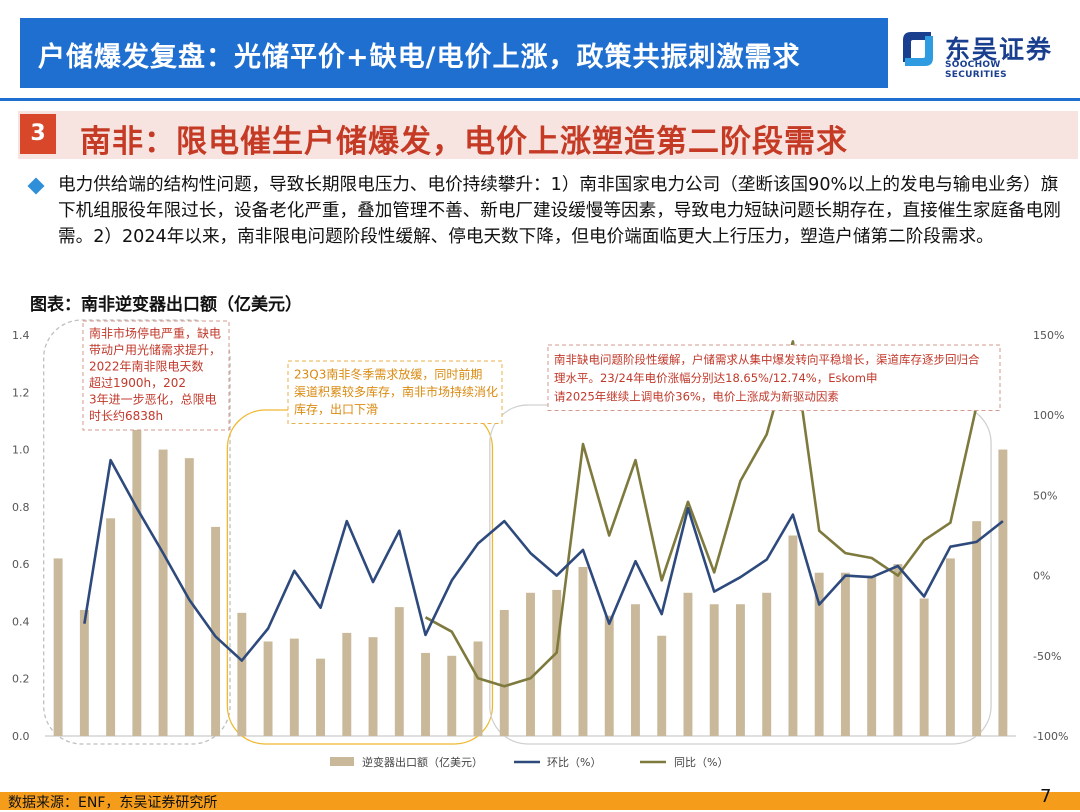 The height and width of the screenshot is (812, 1080). I want to click on right-axis-tick-label: 0%, so click(1041, 576).